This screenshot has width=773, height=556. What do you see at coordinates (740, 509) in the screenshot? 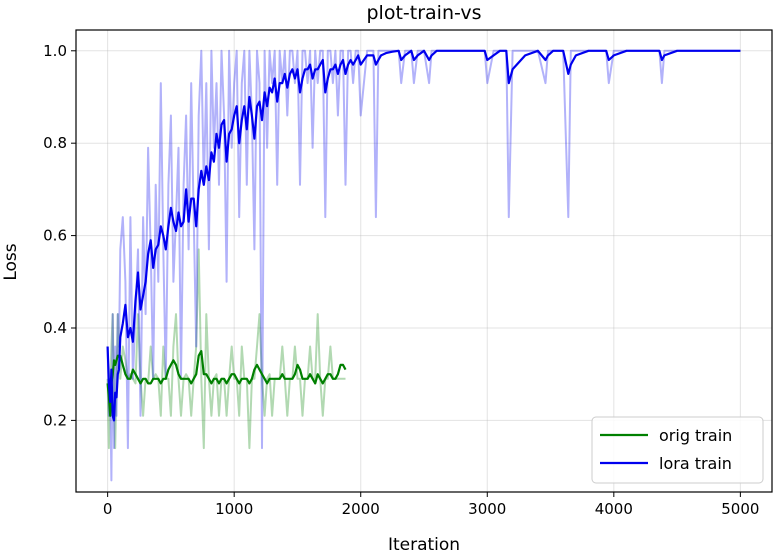
I see `x-tick-label: 5000` at bounding box center [740, 509].